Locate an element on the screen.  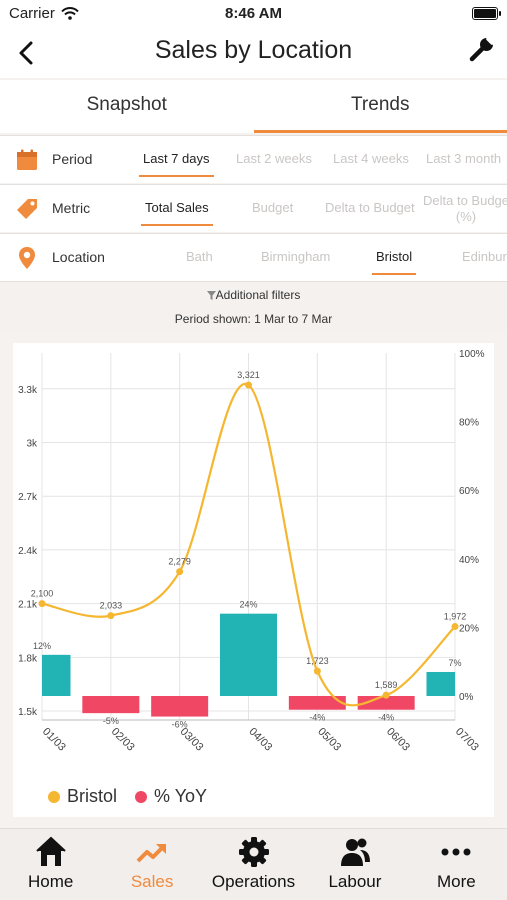
location-option-bristol: Bristol is located at coordinates (394, 262).